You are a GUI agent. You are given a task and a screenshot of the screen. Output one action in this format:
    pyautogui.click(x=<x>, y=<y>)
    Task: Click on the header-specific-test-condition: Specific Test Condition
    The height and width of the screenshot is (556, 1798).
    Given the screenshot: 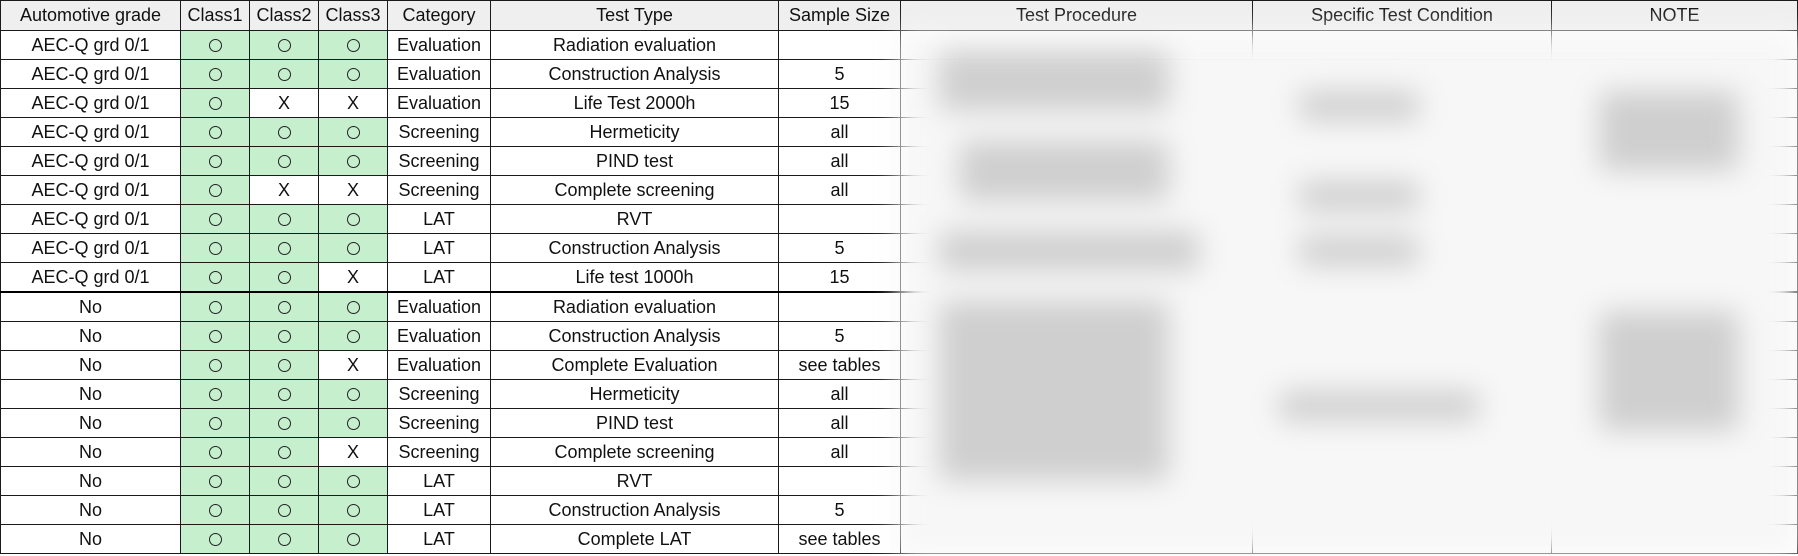 What is the action you would take?
    pyautogui.click(x=1402, y=15)
    